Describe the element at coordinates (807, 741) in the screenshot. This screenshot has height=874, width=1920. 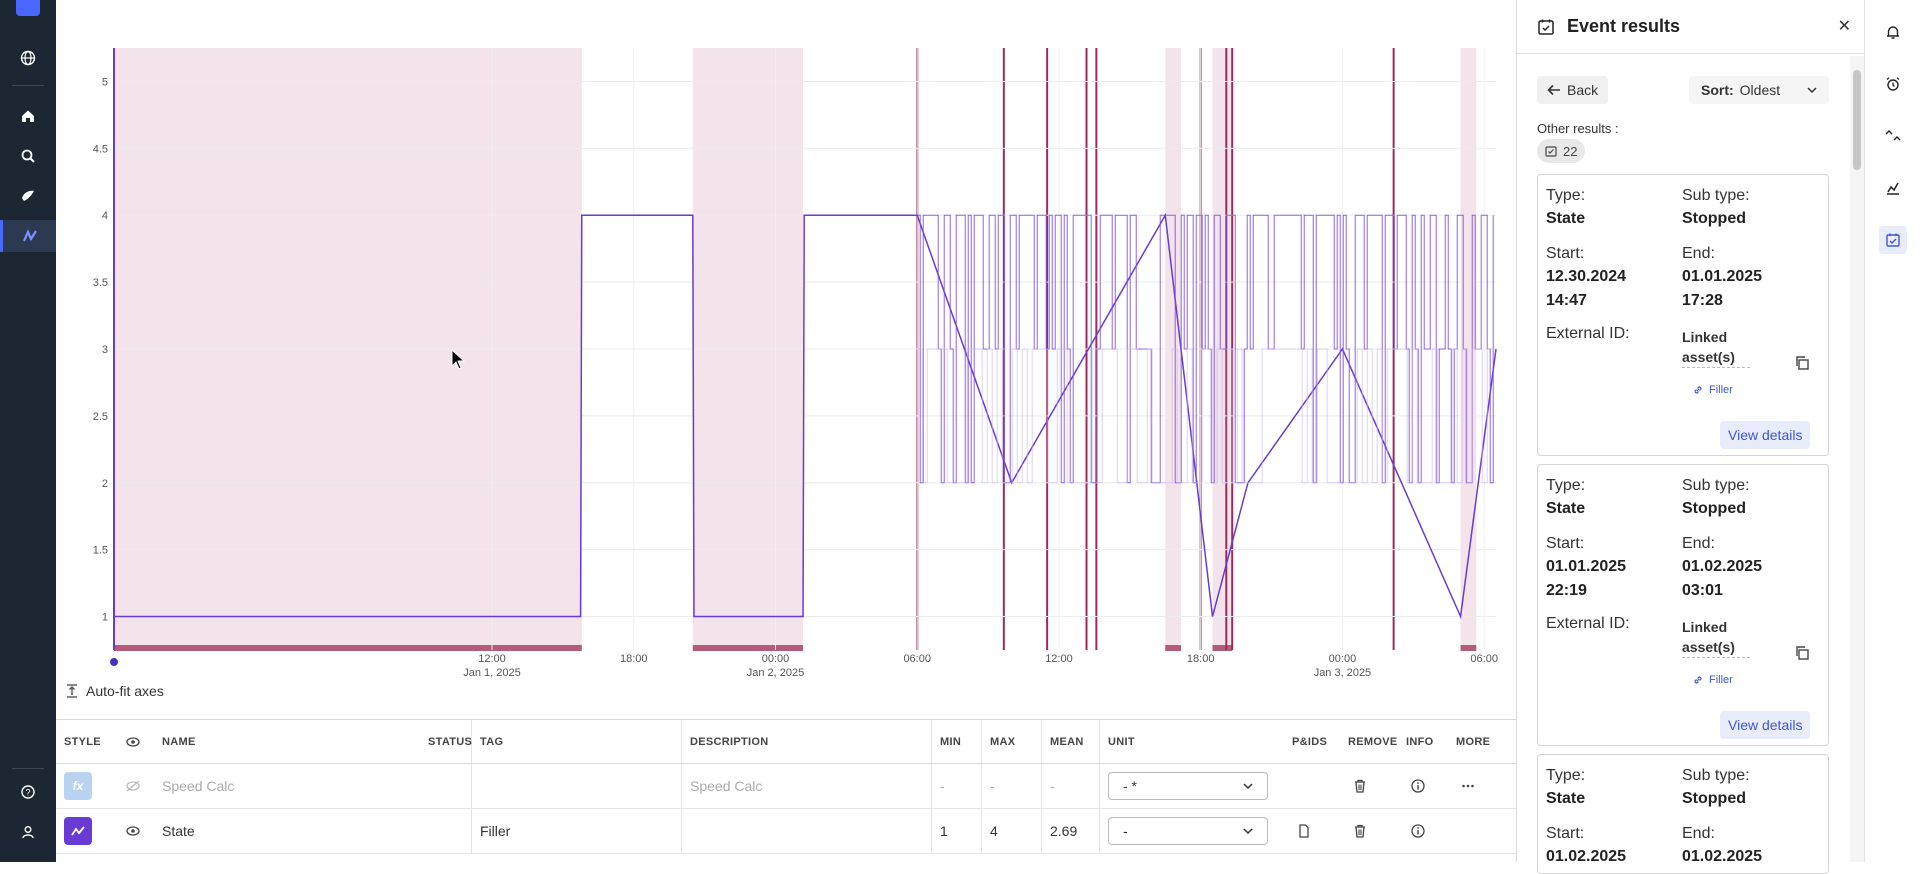
I see `col-description: DESCRIPTION` at that location.